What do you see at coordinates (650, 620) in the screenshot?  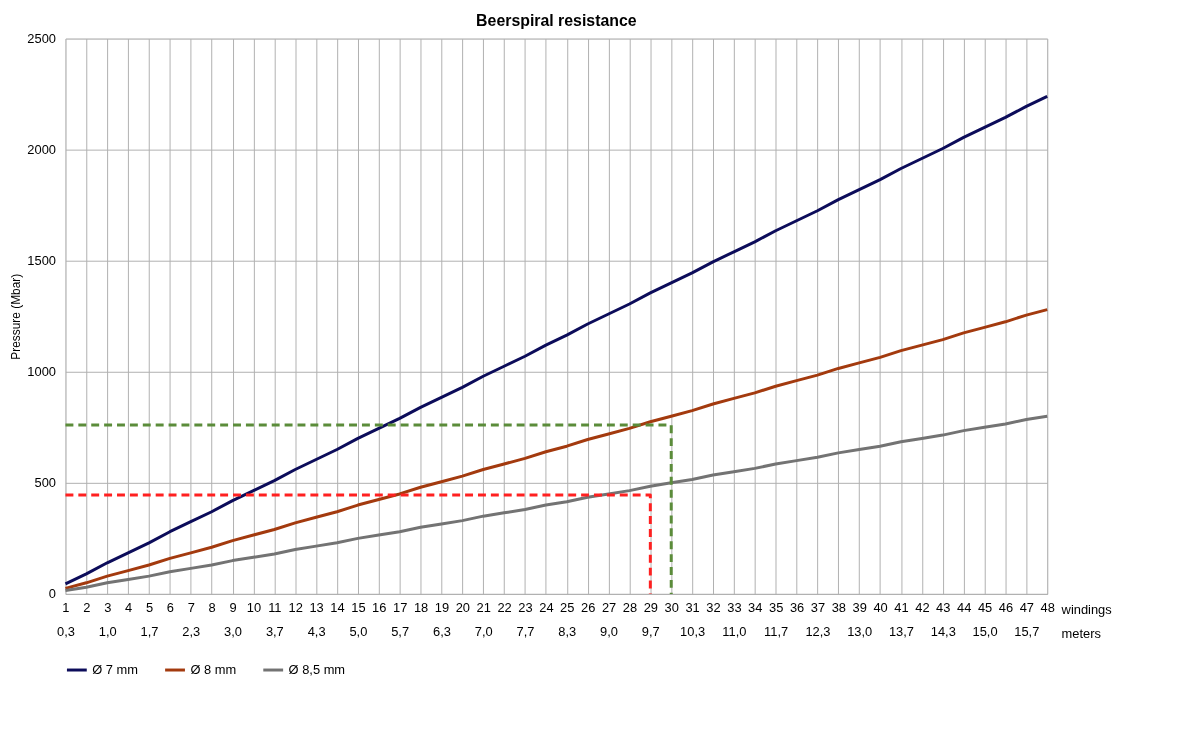 I see `x-tick-label: 29 9,7` at bounding box center [650, 620].